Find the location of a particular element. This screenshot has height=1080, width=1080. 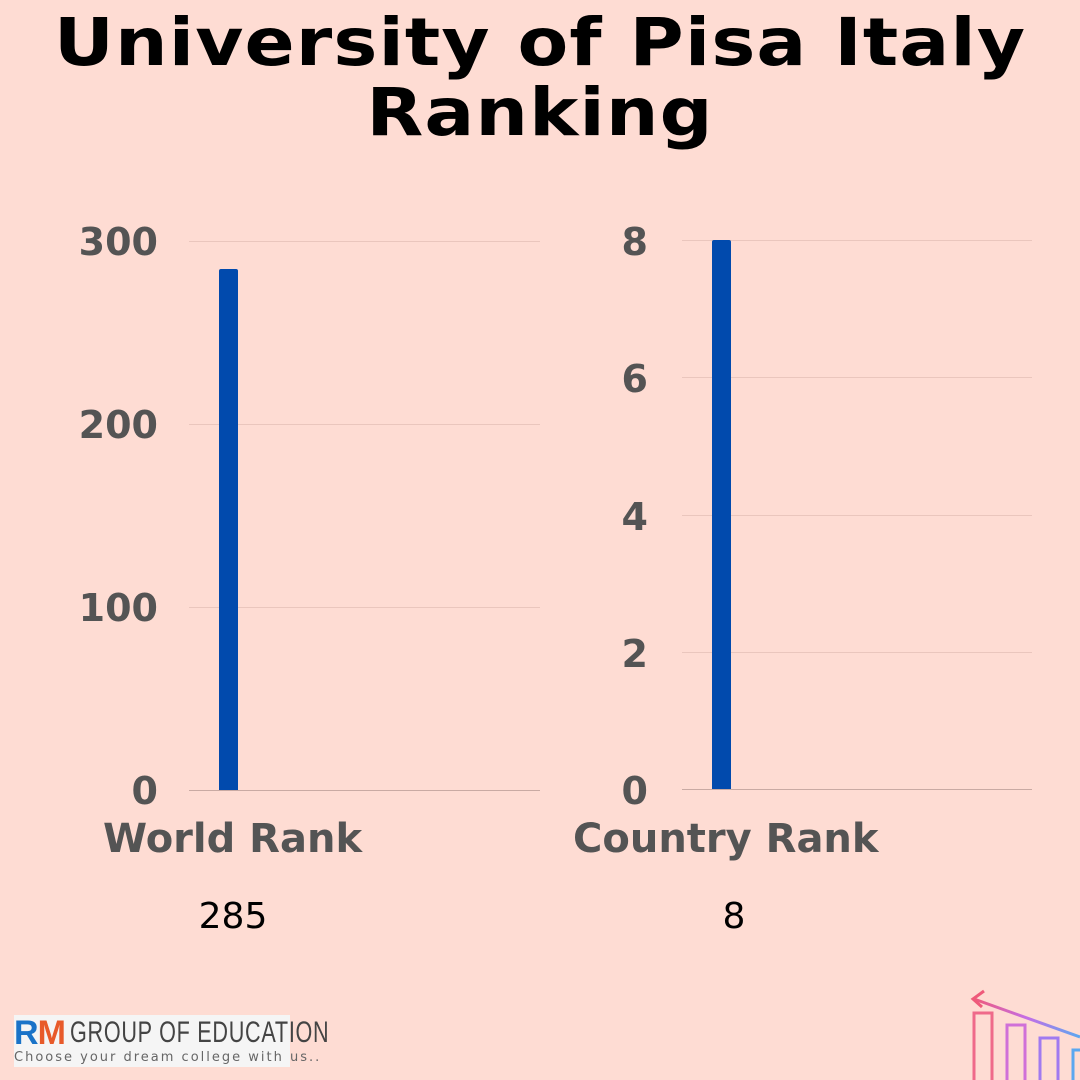

country-rank-label: Country Rank is located at coordinates (726, 839).